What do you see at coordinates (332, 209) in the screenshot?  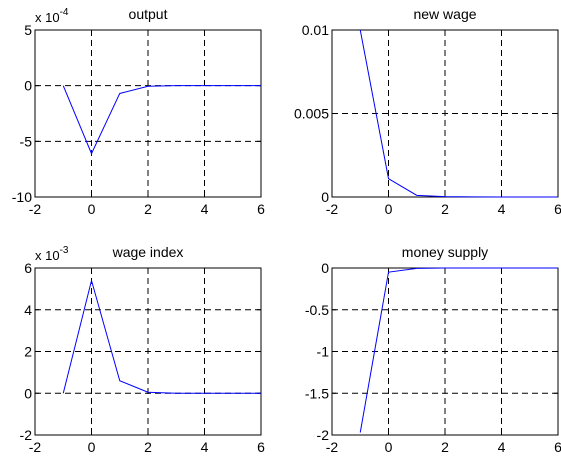 I see `new-wage-xtick-label: -2` at bounding box center [332, 209].